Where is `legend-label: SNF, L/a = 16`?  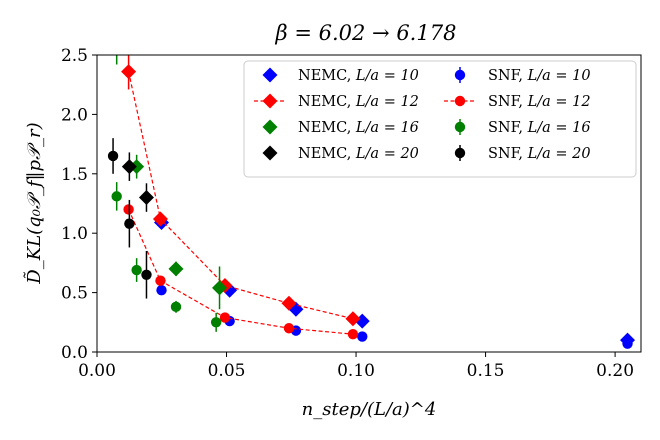 legend-label: SNF, L/a = 16 is located at coordinates (539, 128).